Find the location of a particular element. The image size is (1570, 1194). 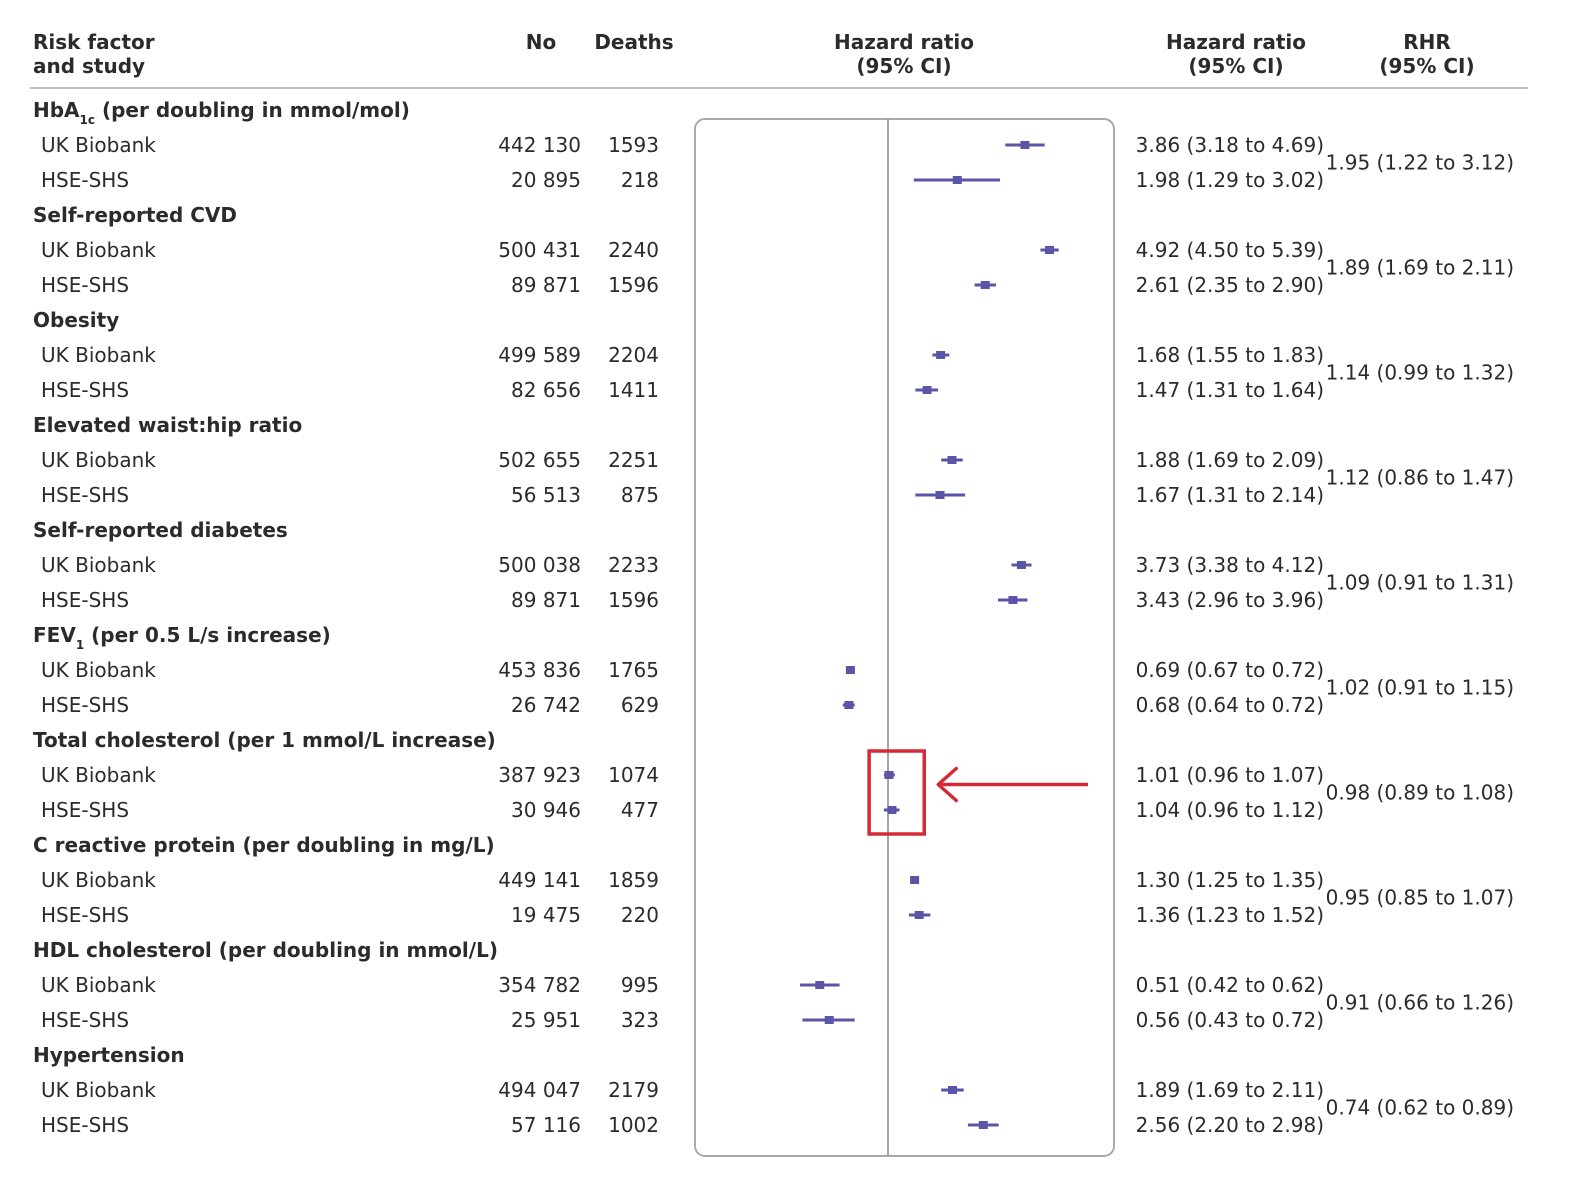

rhr-value: 1.12 (0.86 to 1.47) is located at coordinates (1420, 478).